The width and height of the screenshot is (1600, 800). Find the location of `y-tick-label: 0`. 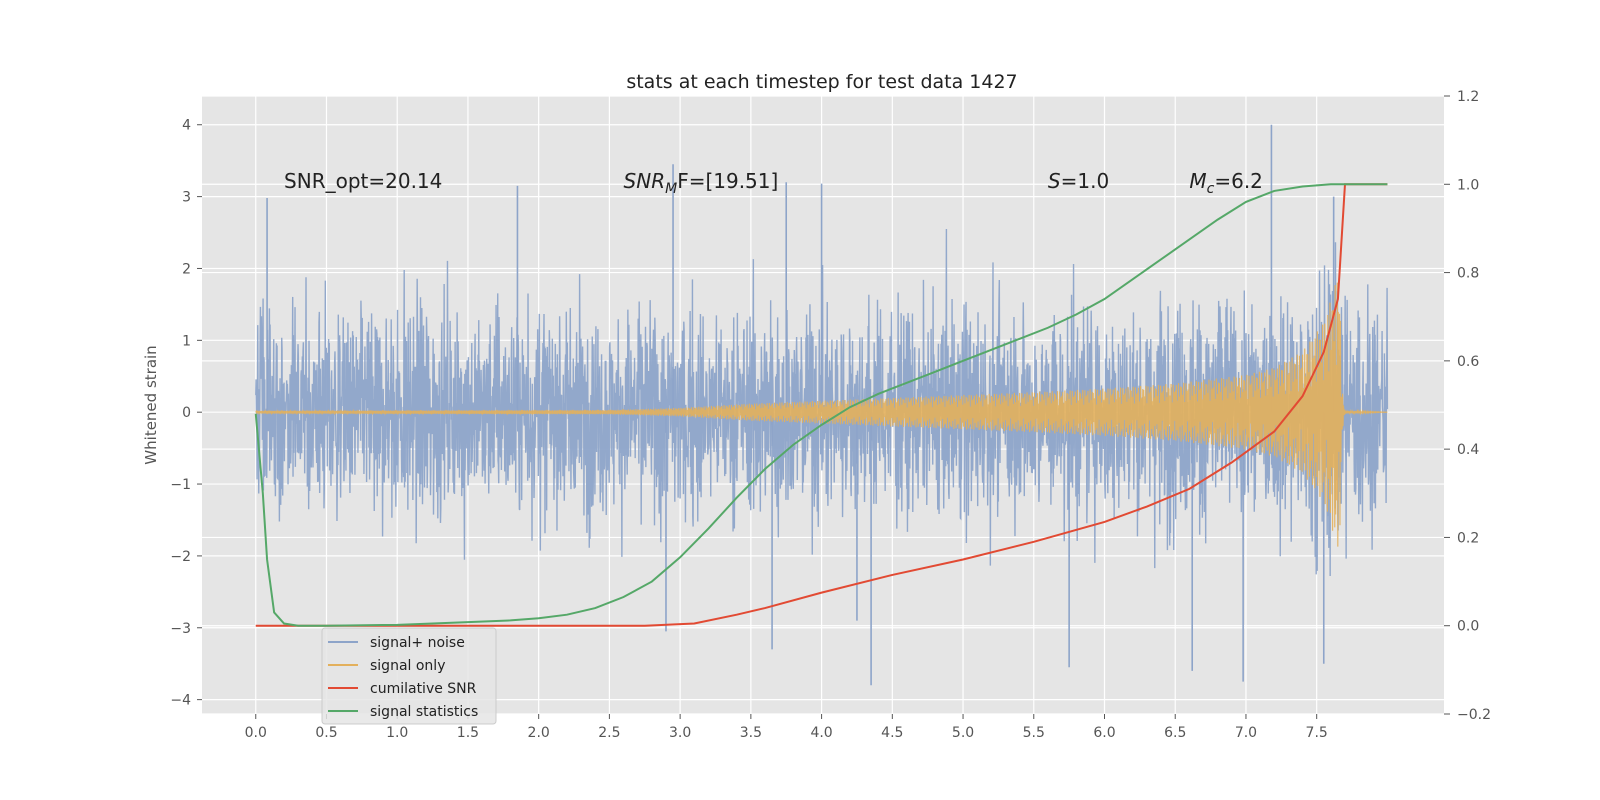

y-tick-label: 0 is located at coordinates (186, 413).